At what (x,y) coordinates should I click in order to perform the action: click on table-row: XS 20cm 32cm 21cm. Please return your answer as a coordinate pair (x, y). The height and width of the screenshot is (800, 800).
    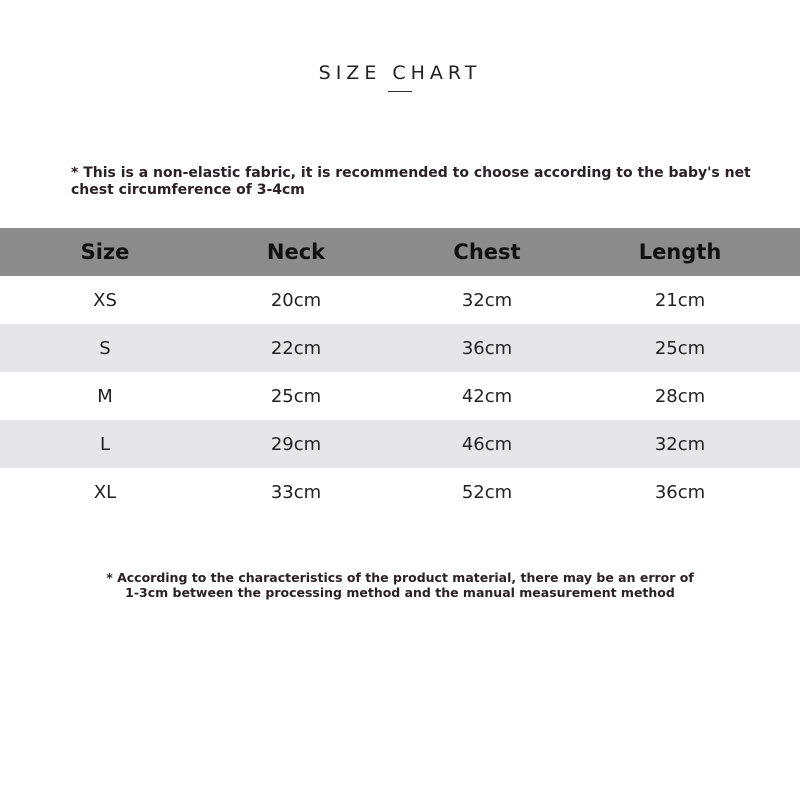
    Looking at the image, I should click on (400, 300).